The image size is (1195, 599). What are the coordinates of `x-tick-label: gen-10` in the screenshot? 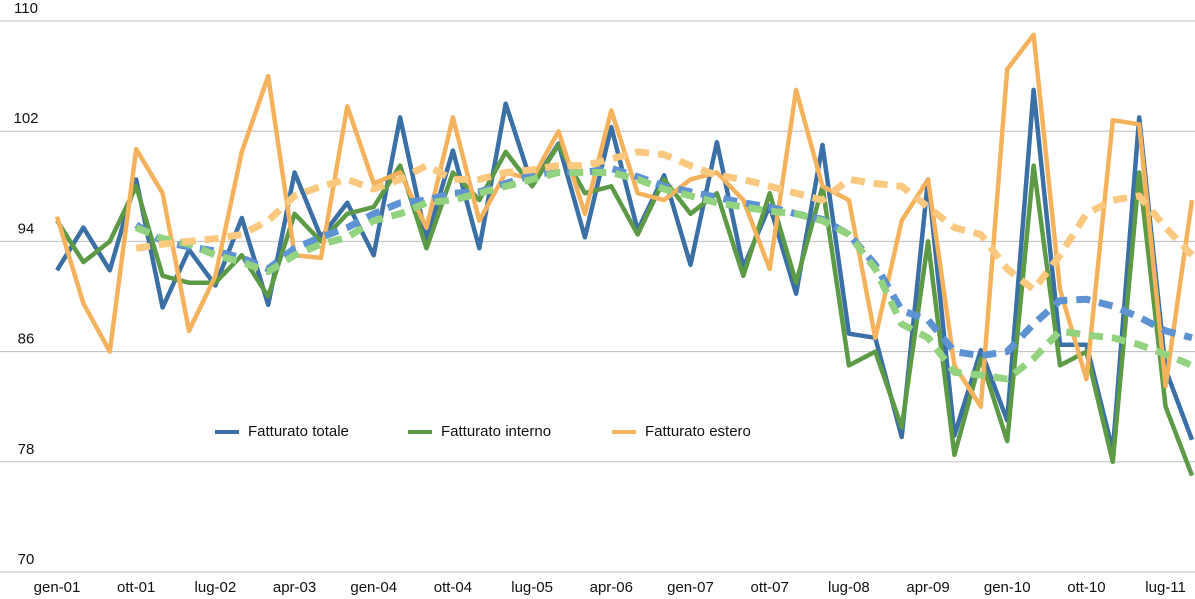 It's located at (1007, 587).